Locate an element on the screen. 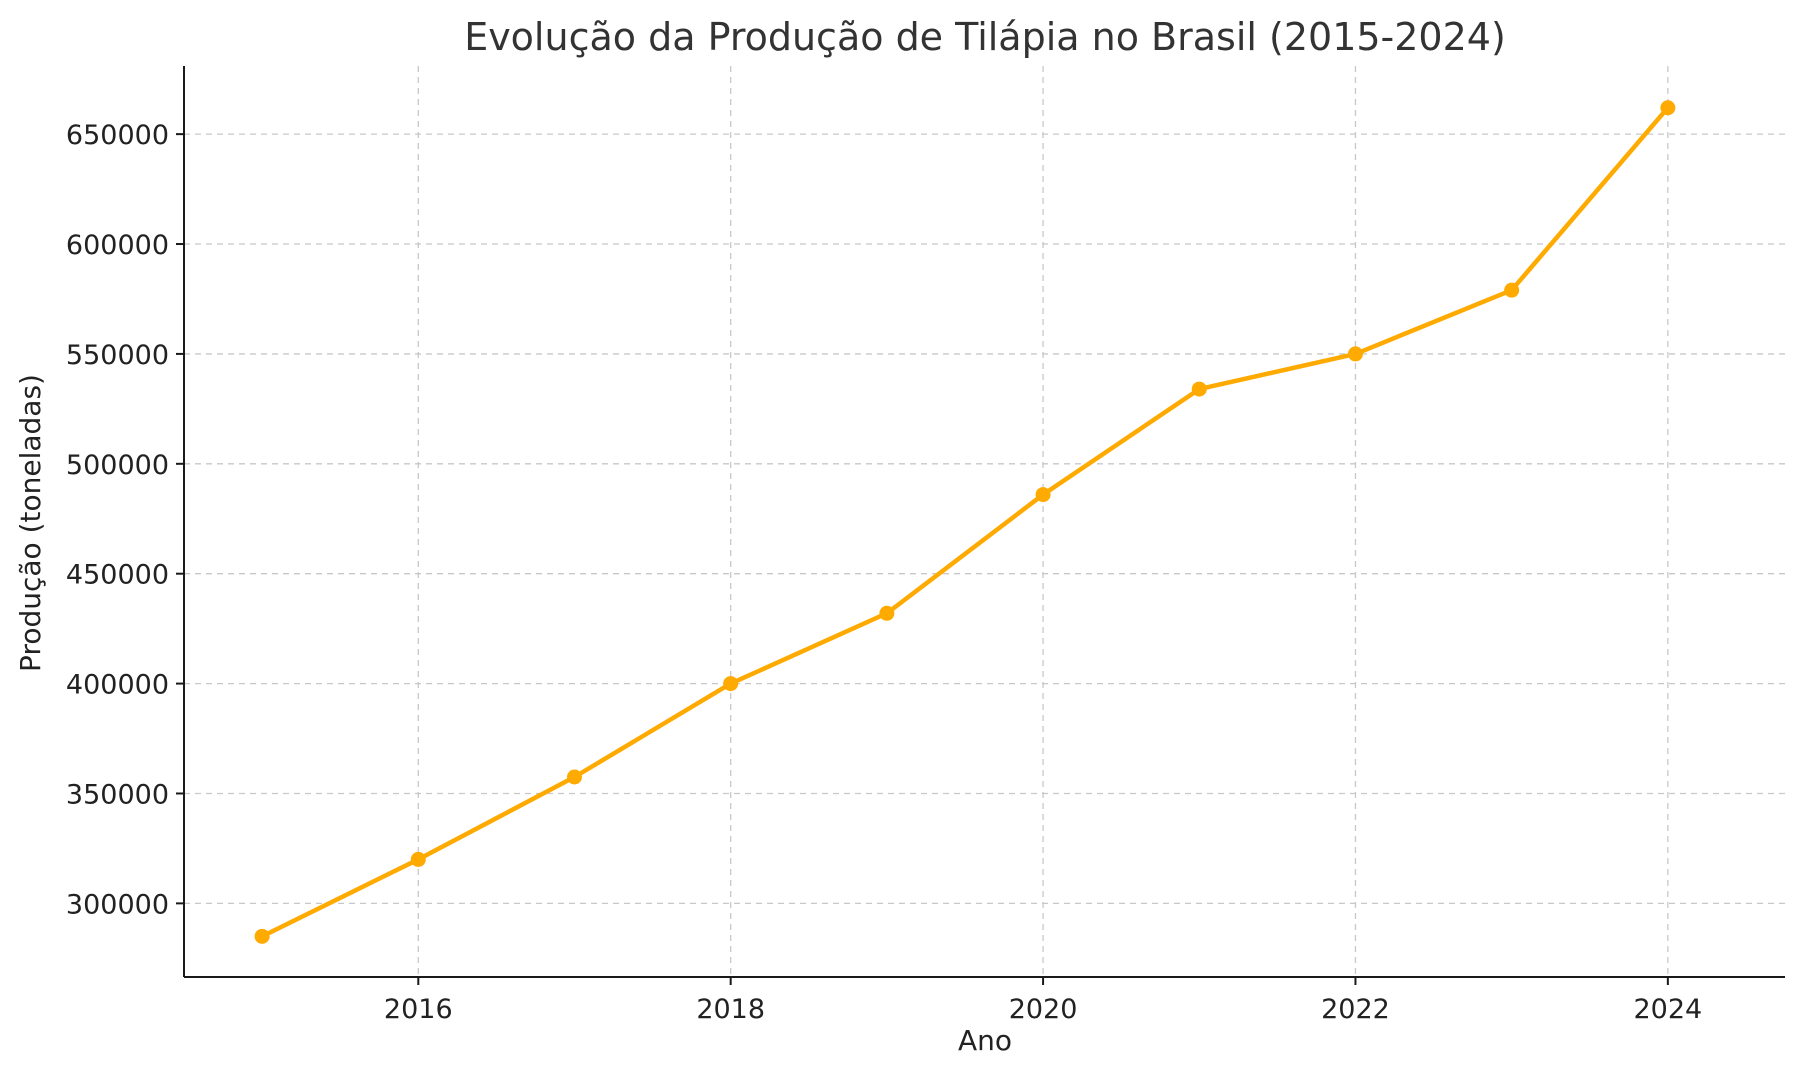  y-axis-label: Produção (toneladas) is located at coordinates (30, 523).